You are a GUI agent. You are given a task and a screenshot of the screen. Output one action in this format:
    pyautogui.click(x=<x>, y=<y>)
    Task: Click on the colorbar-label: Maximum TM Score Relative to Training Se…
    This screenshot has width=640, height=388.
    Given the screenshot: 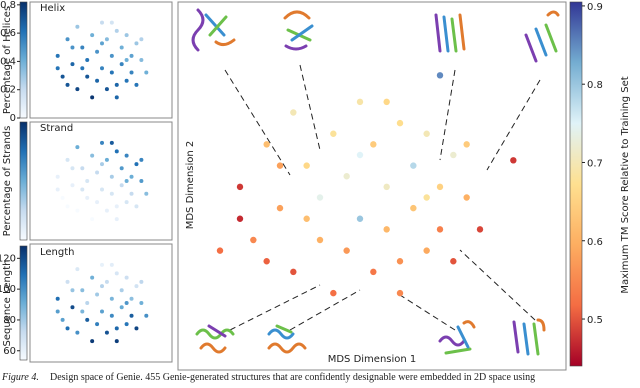 What is the action you would take?
    pyautogui.click(x=625, y=184)
    